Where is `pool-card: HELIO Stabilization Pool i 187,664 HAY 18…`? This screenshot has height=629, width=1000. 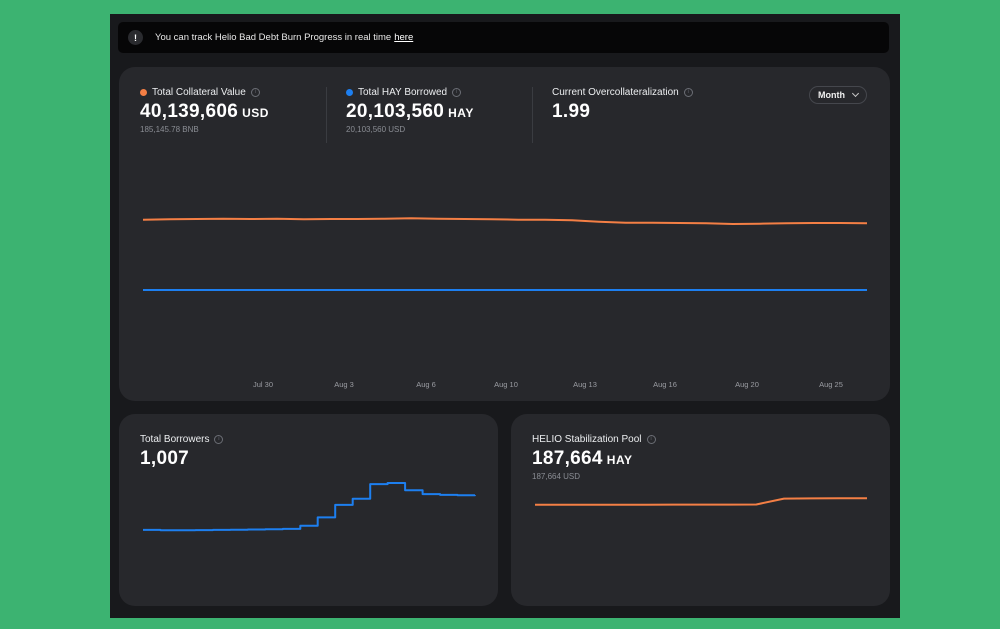 pool-card: HELIO Stabilization Pool i 187,664 HAY 18… is located at coordinates (700, 510).